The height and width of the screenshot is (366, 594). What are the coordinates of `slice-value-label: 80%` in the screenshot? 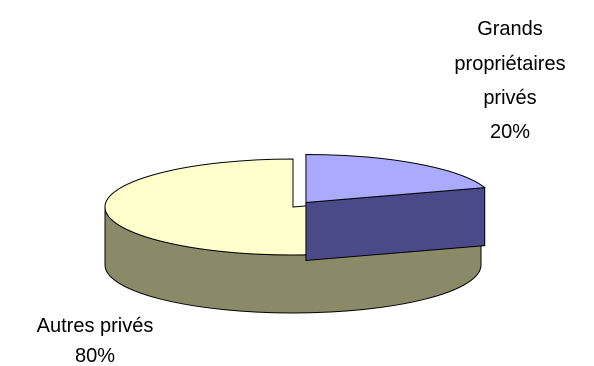 It's located at (95, 355).